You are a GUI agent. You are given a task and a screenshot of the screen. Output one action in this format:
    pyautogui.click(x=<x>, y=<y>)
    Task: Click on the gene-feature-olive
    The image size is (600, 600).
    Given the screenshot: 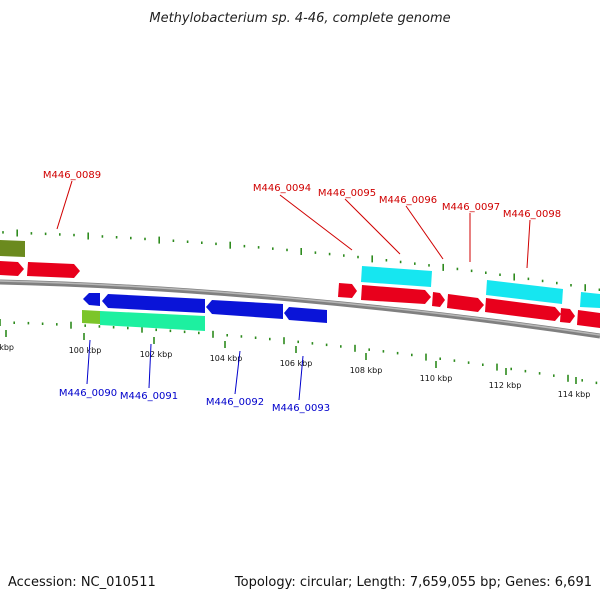 What is the action you would take?
    pyautogui.click(x=12, y=248)
    